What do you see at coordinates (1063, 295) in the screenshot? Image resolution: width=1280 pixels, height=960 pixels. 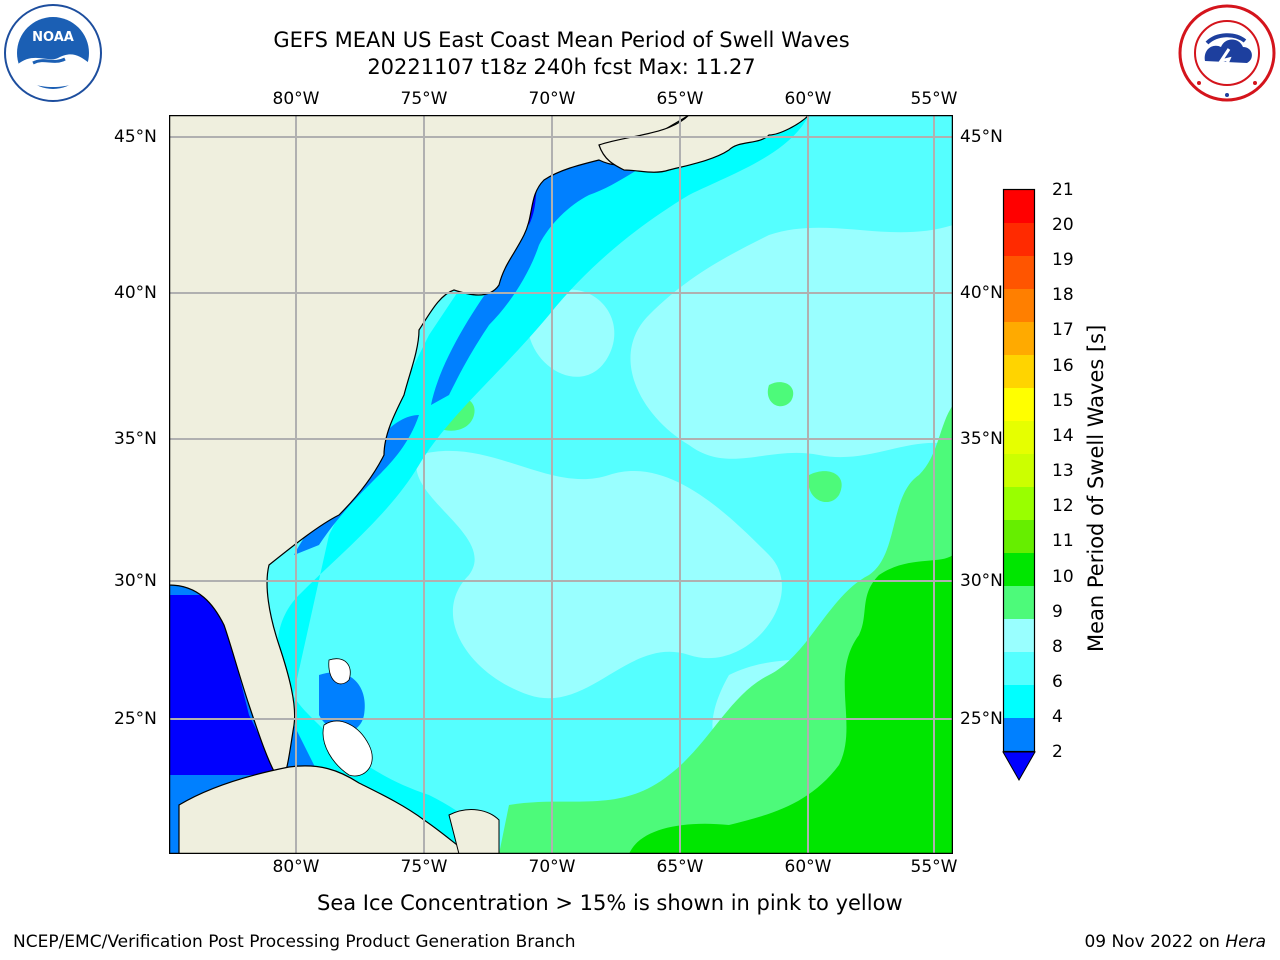 I see `colorbar-tick-label: 18` at bounding box center [1063, 295].